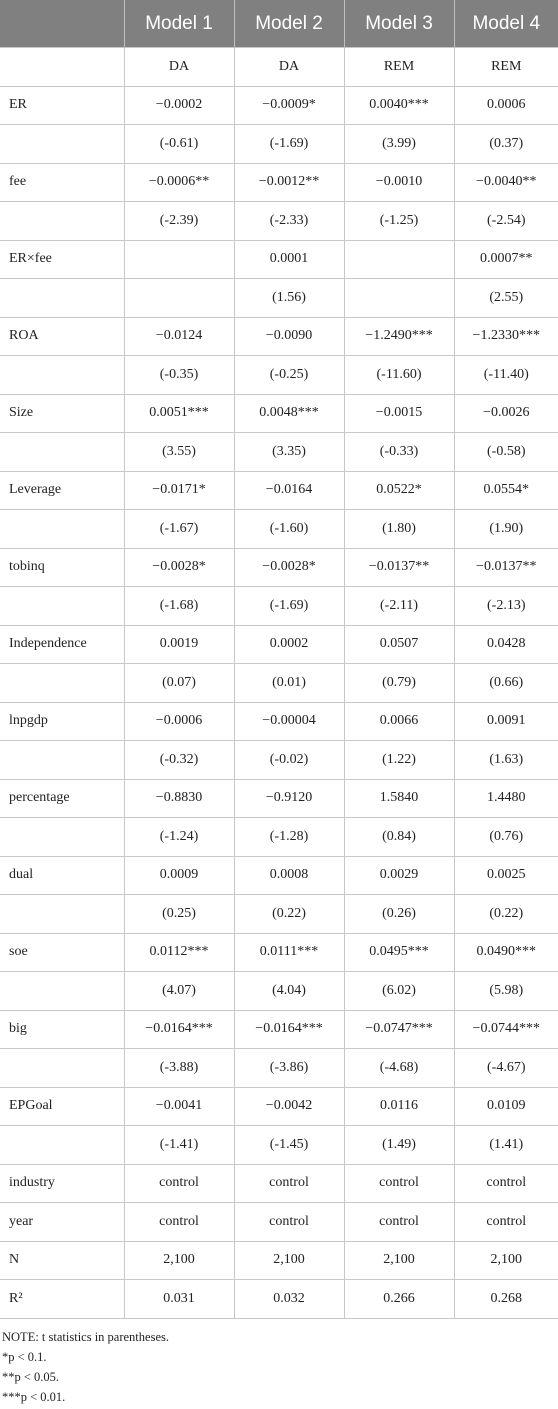  I want to click on cell: 1.4480, so click(505, 798).